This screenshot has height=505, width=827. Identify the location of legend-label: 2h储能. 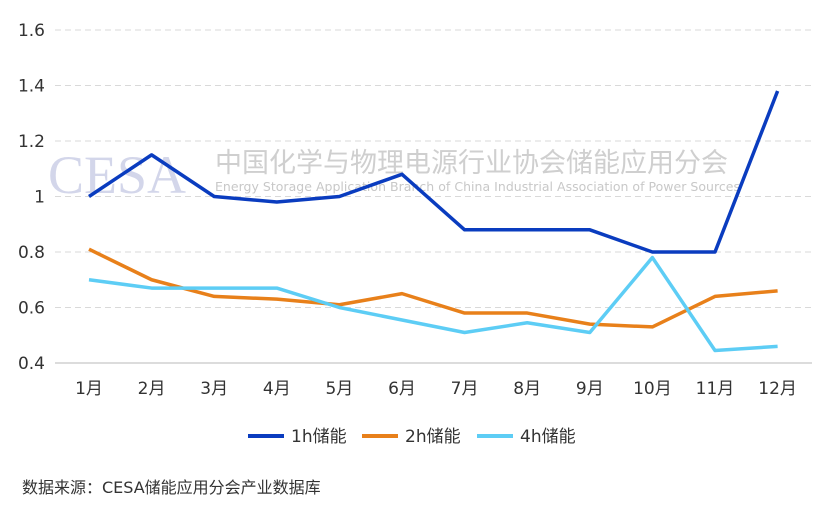
(433, 437).